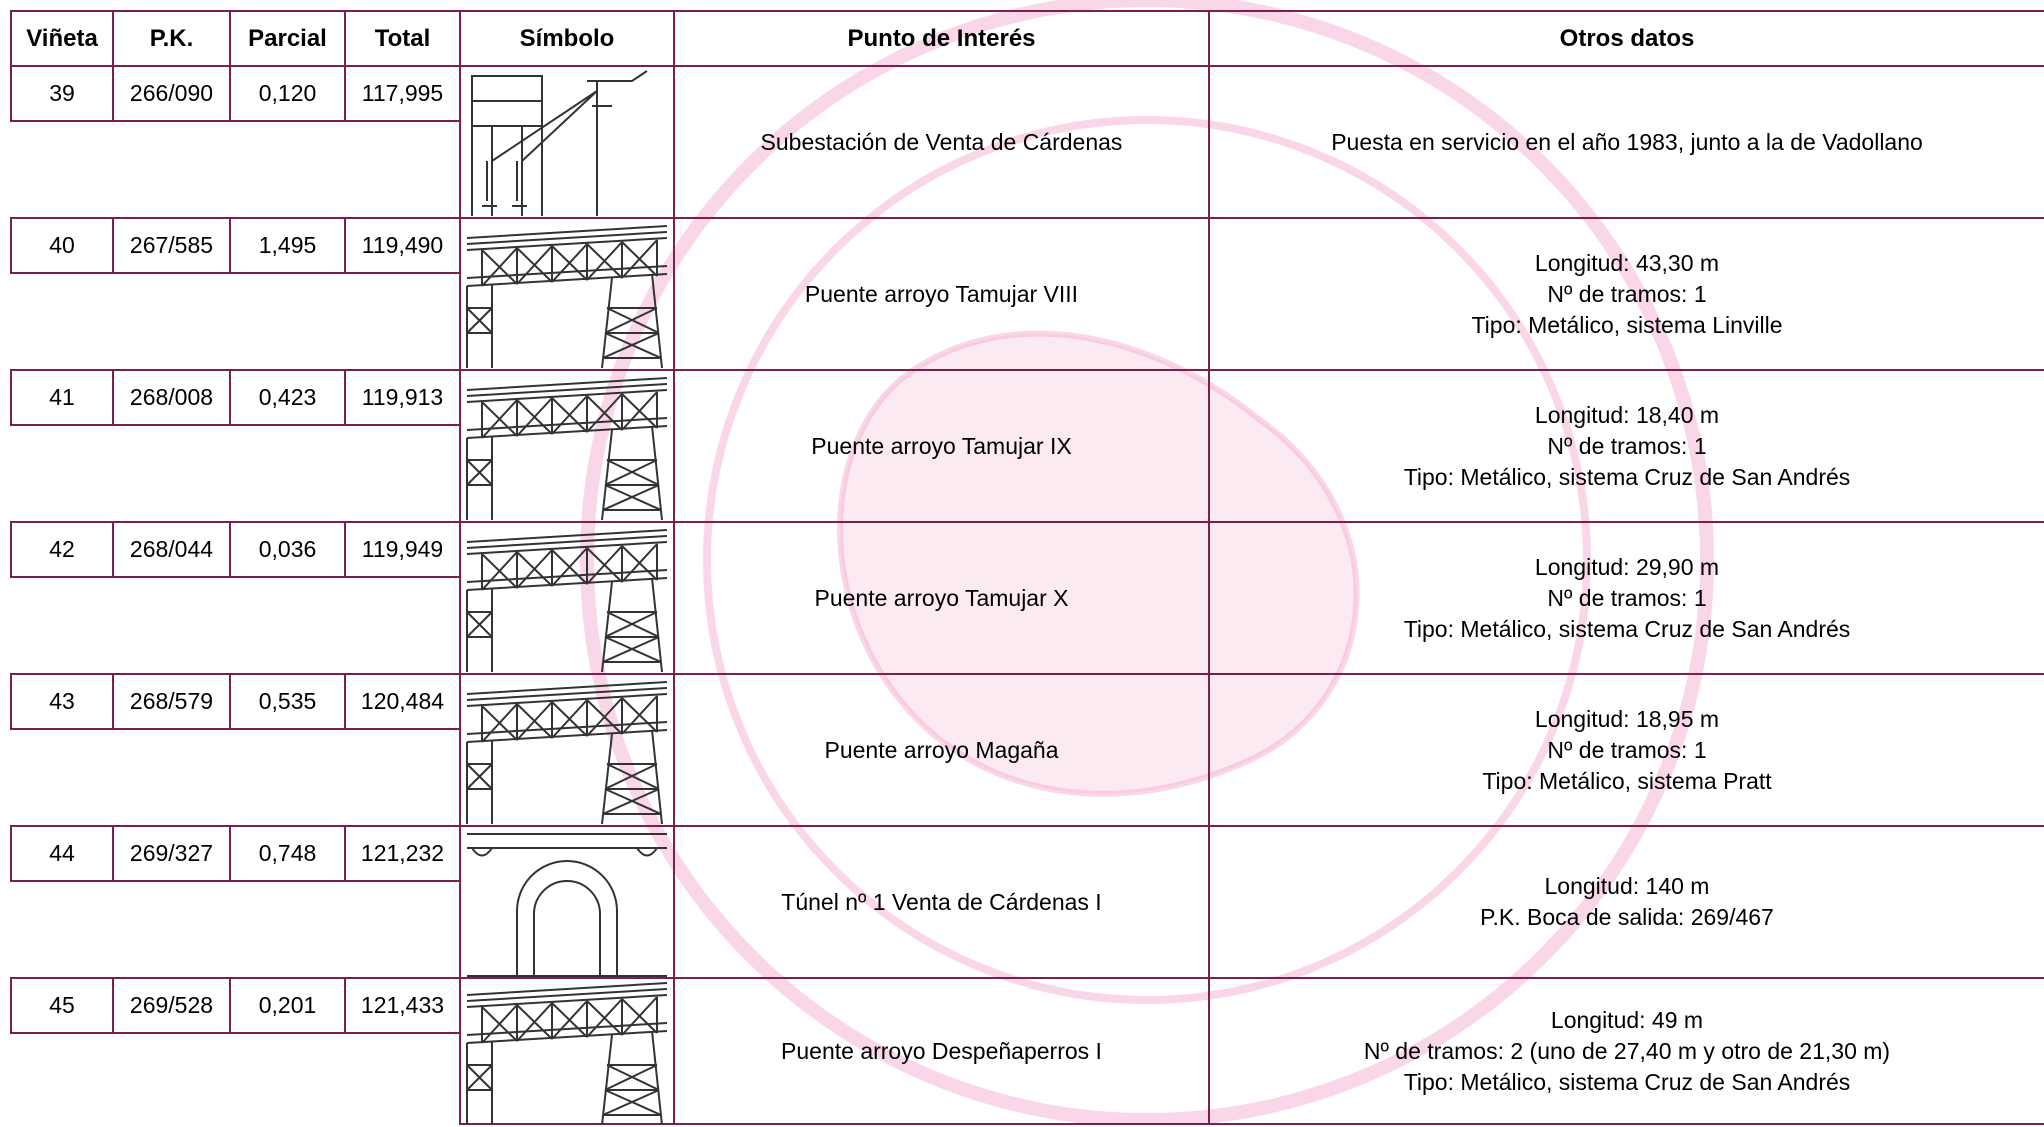  I want to click on header-cell: Parcial, so click(287, 38).